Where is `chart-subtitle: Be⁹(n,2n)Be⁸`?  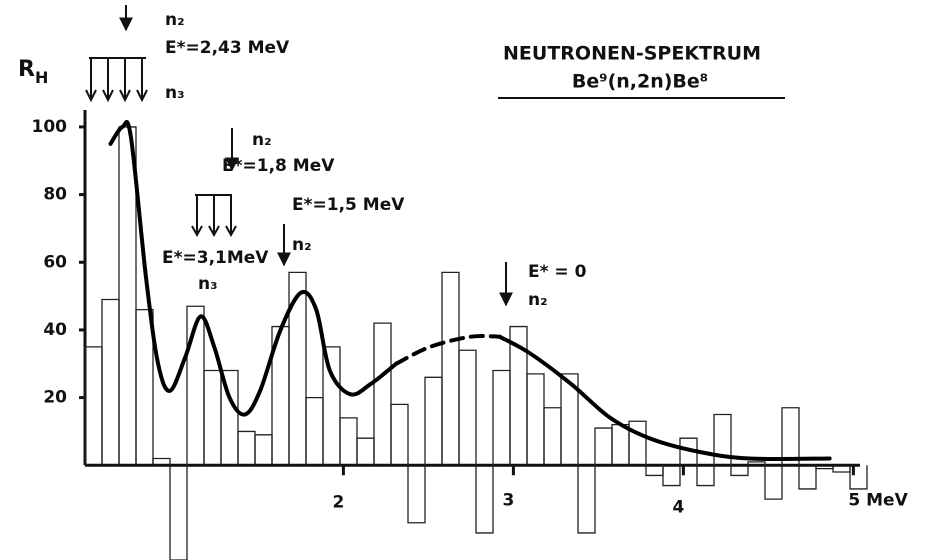 chart-subtitle: Be⁹(n,2n)Be⁸ is located at coordinates (640, 82).